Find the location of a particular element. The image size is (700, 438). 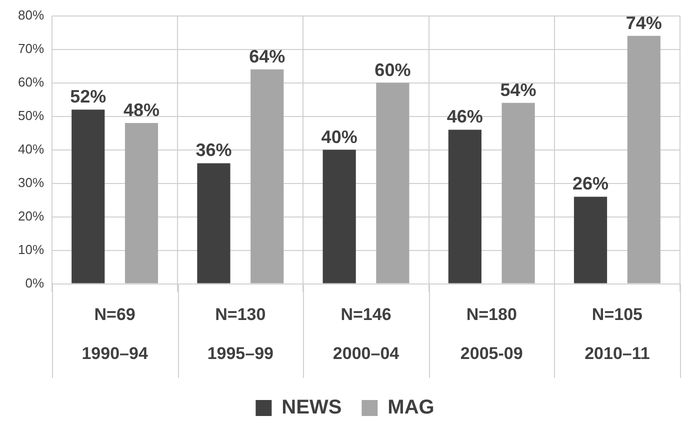

legend-label: MAG is located at coordinates (411, 407).